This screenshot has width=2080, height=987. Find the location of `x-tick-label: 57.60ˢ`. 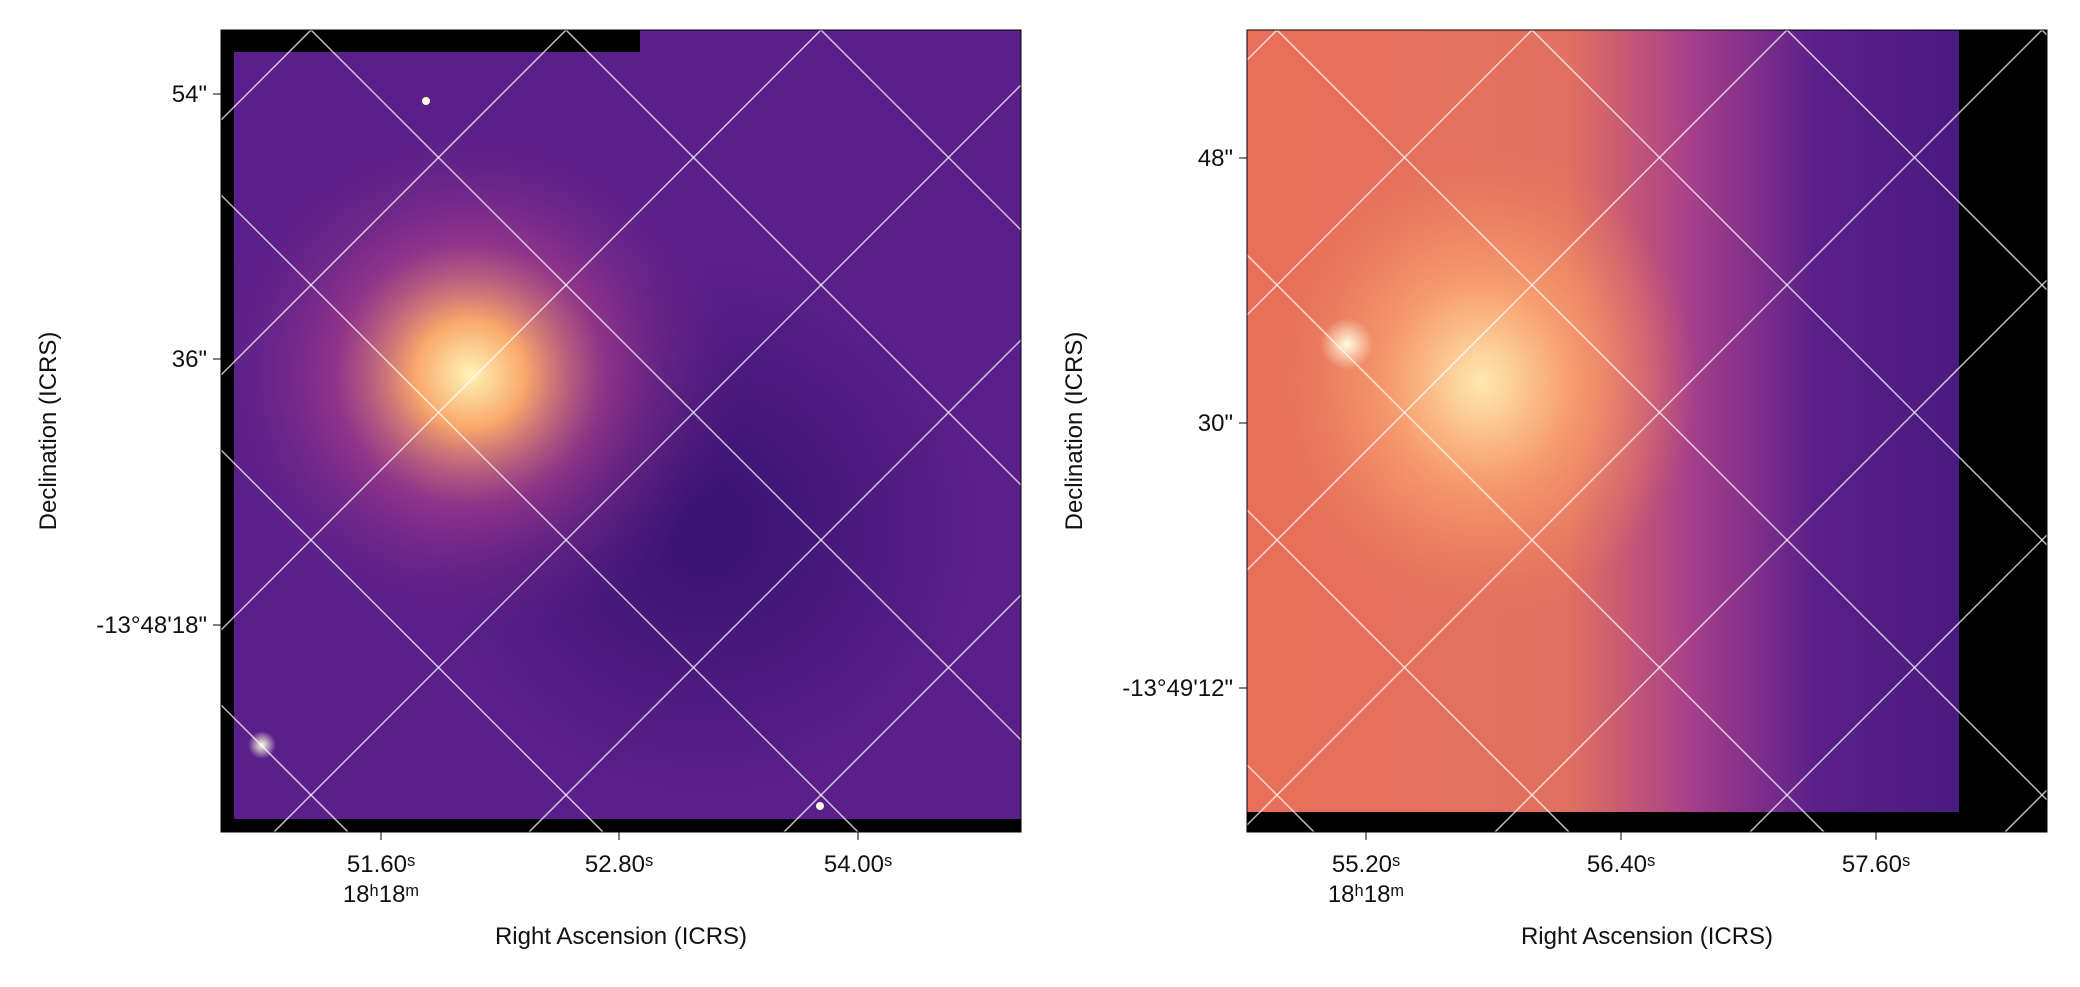

x-tick-label: 57.60ˢ is located at coordinates (1876, 864).